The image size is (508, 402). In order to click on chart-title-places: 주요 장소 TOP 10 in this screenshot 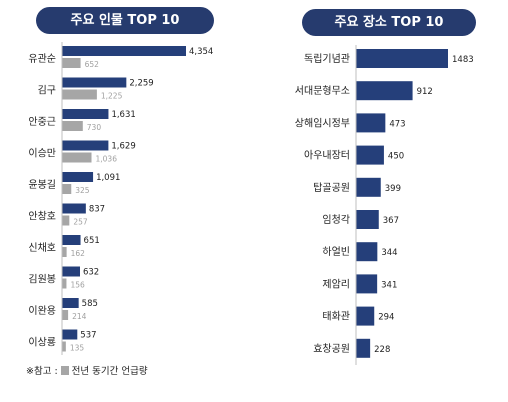, I will do `click(389, 22)`.